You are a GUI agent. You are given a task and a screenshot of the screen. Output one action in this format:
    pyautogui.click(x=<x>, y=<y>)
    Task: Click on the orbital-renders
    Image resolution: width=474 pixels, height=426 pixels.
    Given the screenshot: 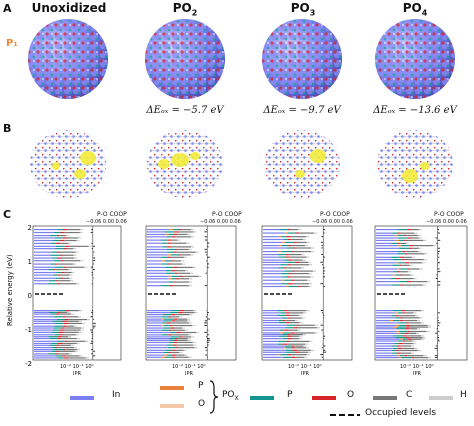 What is the action you would take?
    pyautogui.click(x=241, y=164)
    